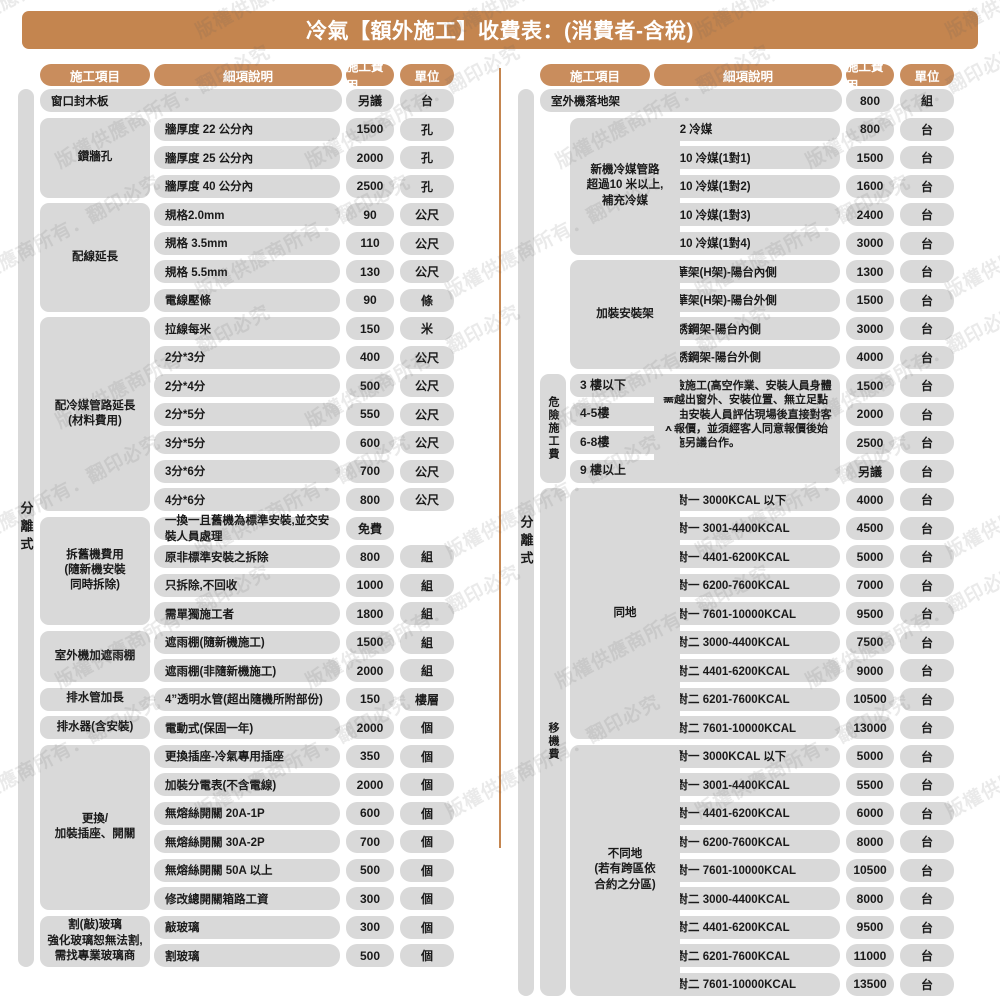 This screenshot has width=1000, height=996. What do you see at coordinates (625, 870) in the screenshot?
I see `group-label: 不同地 (若有跨區依 合約之分區)` at bounding box center [625, 870].